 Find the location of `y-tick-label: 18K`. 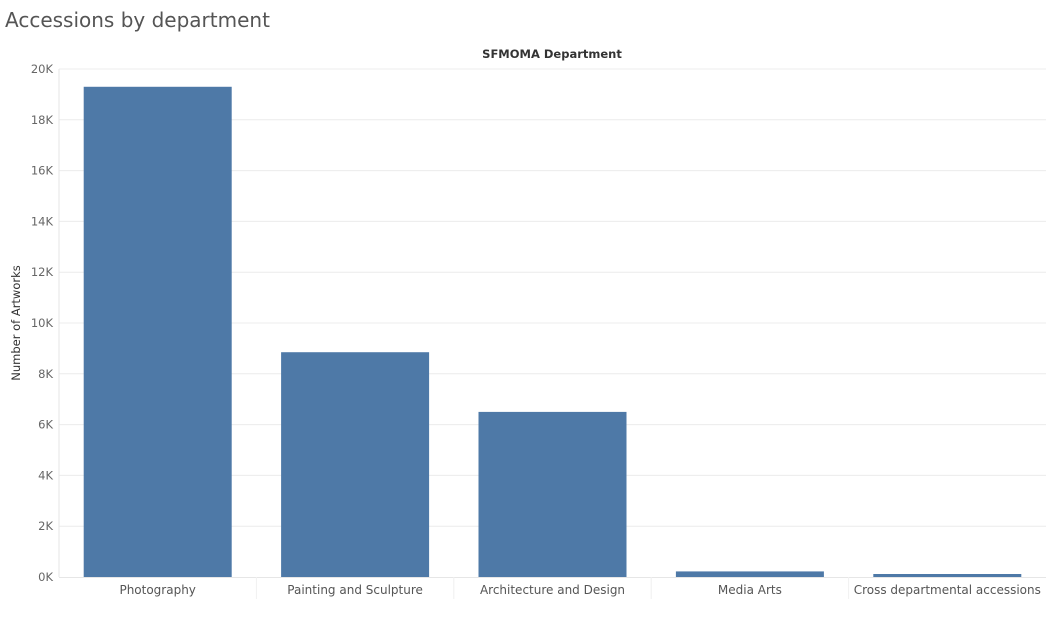

y-tick-label: 18K is located at coordinates (42, 120).